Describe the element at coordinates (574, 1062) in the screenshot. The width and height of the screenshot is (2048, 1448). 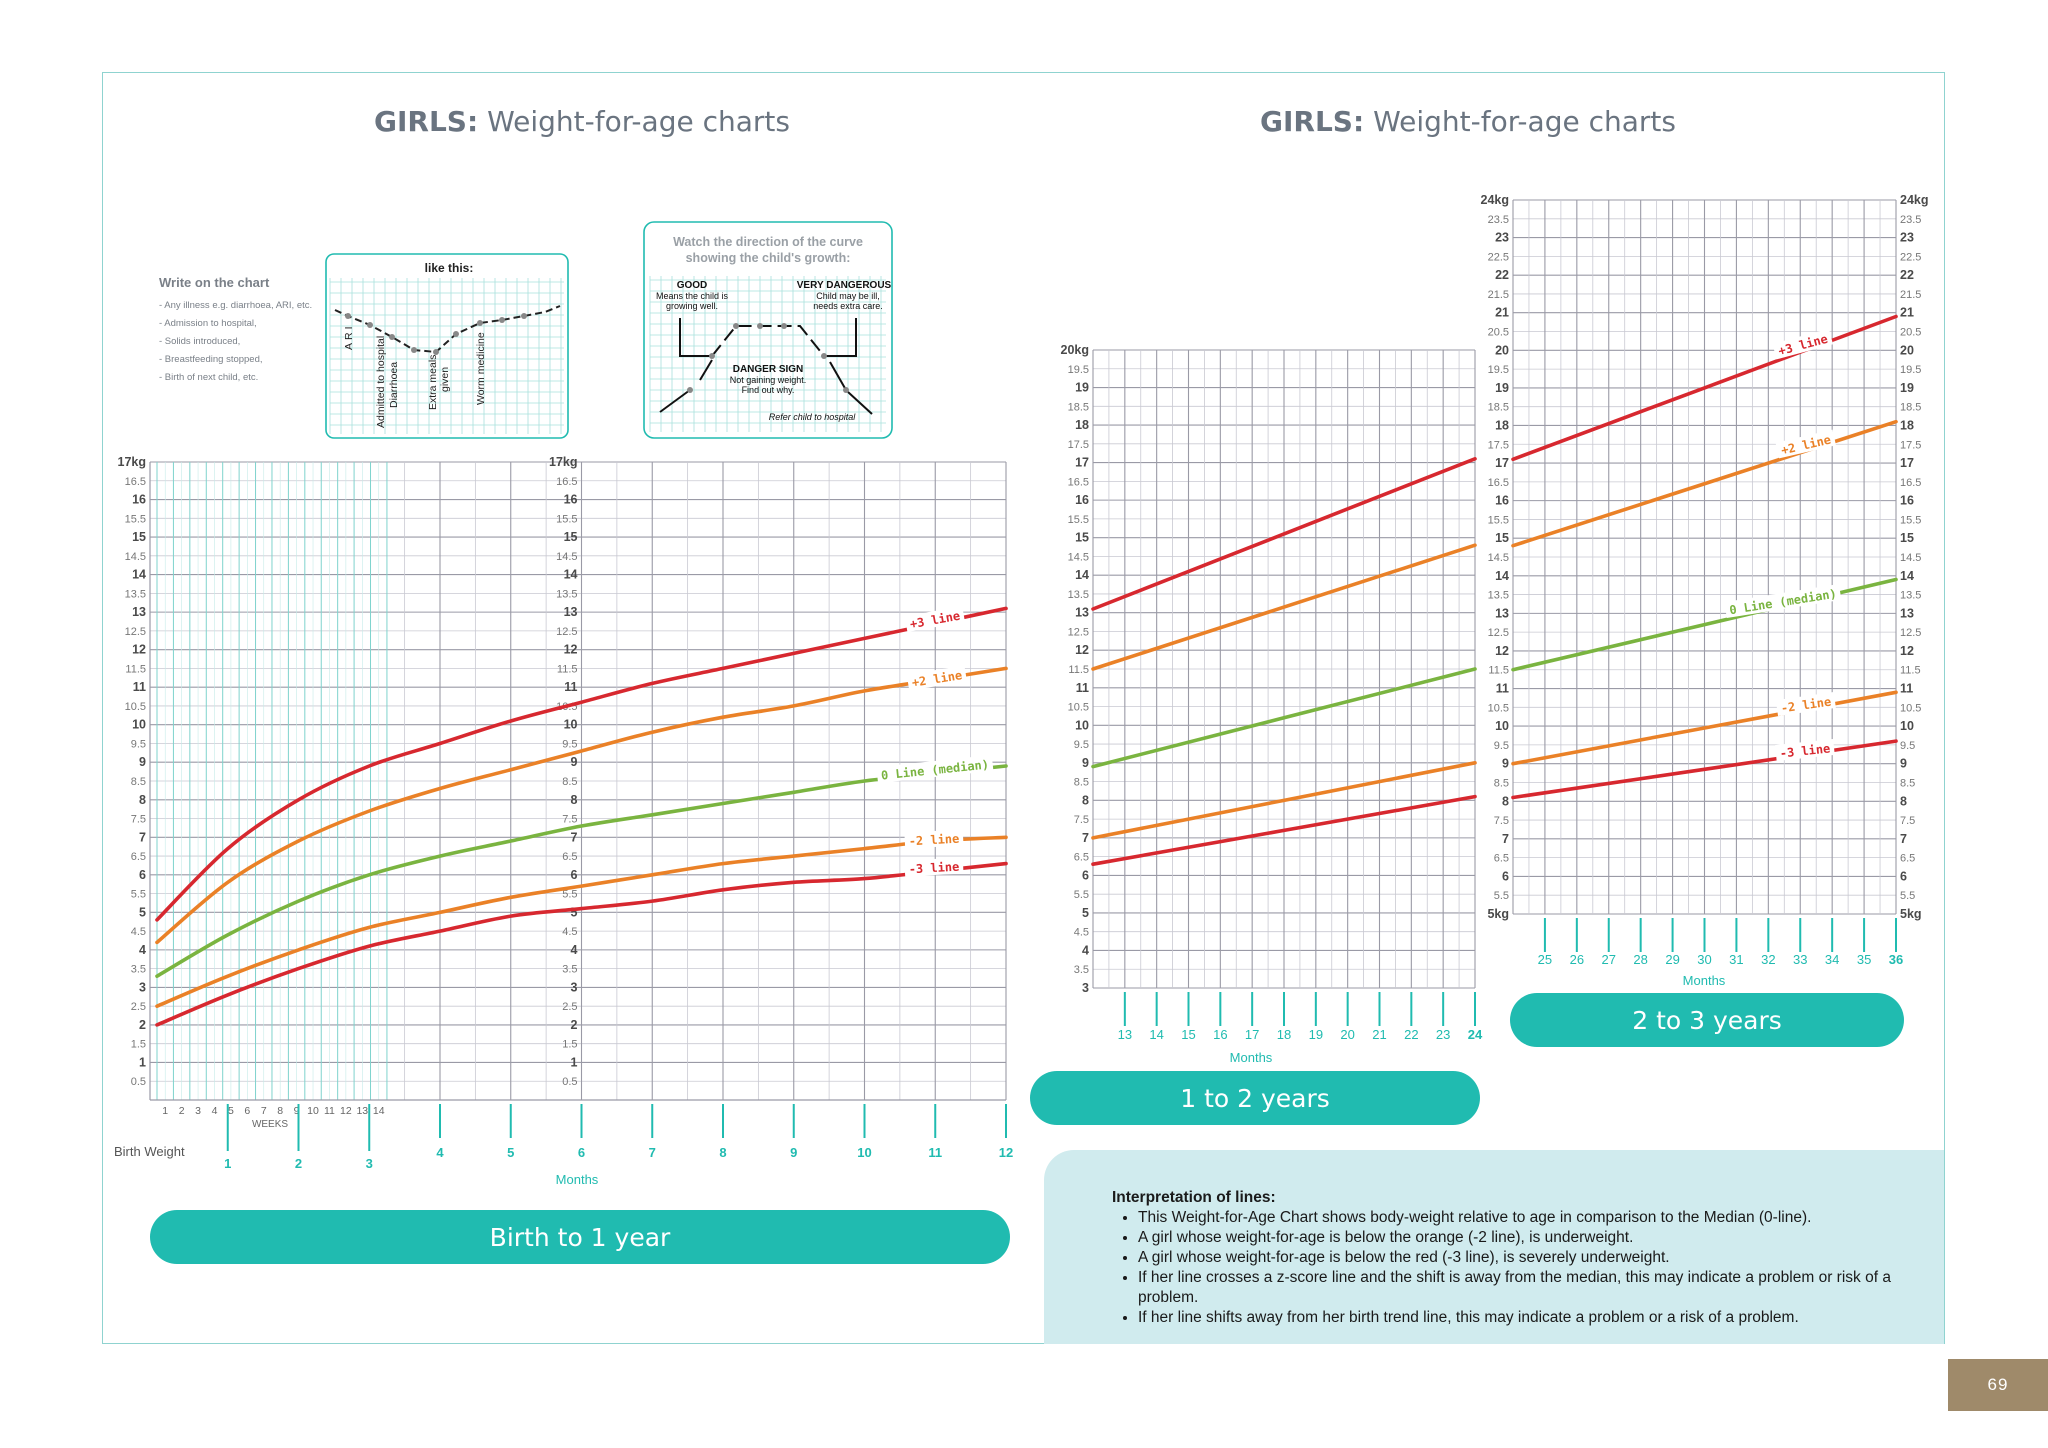
I see `y-tick-label: 1` at that location.